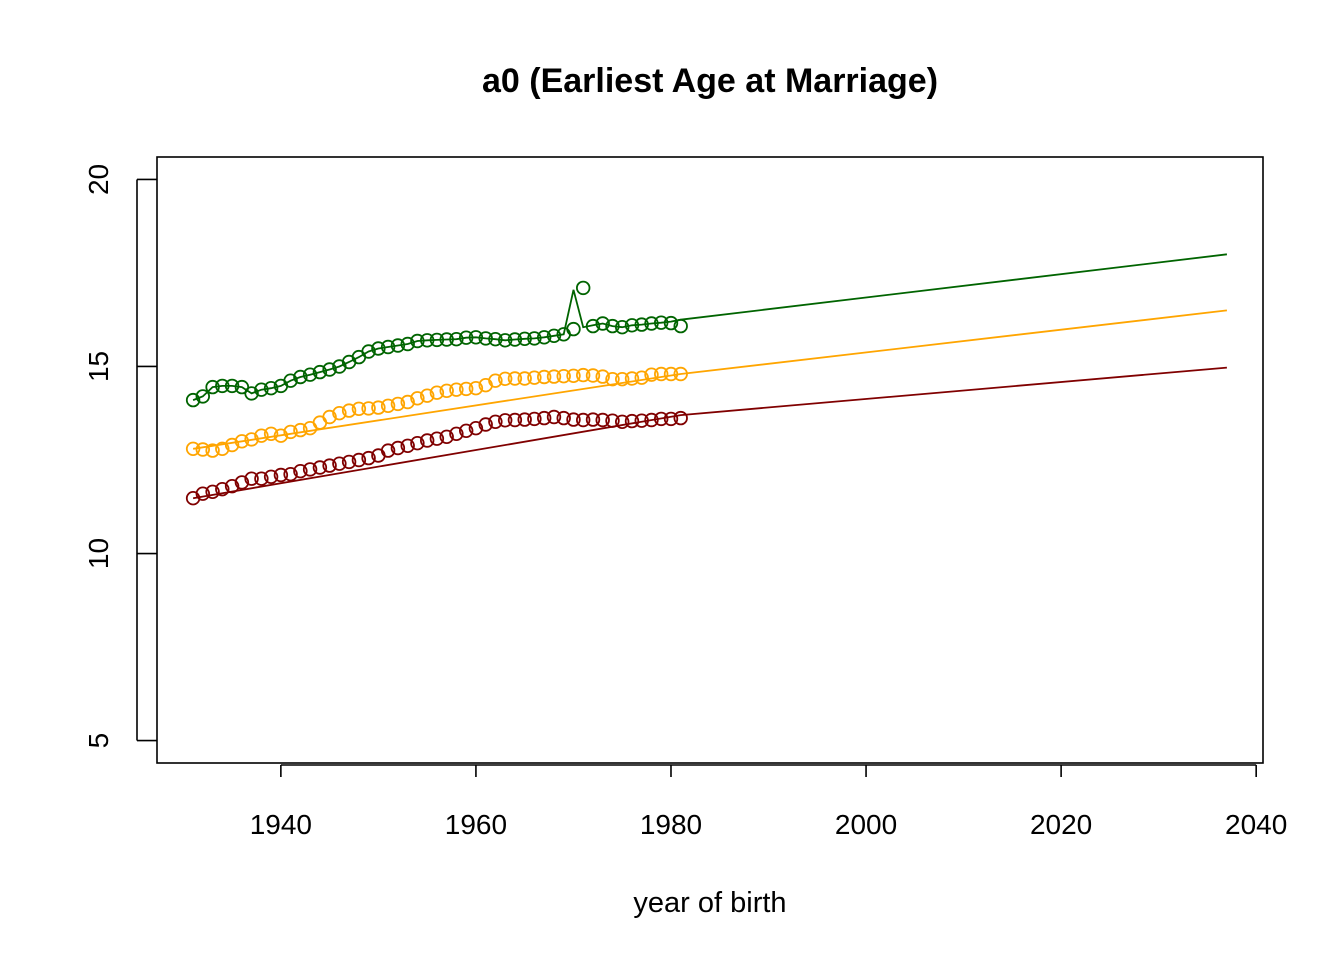 Image resolution: width=1344 pixels, height=960 pixels. I want to click on y-tick-label: 20, so click(98, 179).